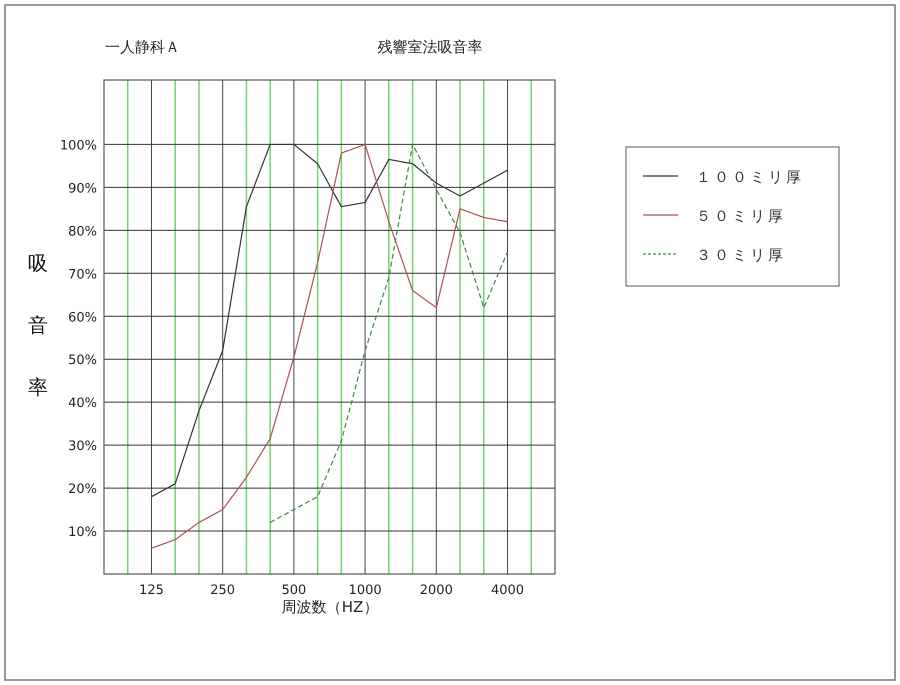 The image size is (900, 685). What do you see at coordinates (293, 590) in the screenshot?
I see `x-tick-label: 500` at bounding box center [293, 590].